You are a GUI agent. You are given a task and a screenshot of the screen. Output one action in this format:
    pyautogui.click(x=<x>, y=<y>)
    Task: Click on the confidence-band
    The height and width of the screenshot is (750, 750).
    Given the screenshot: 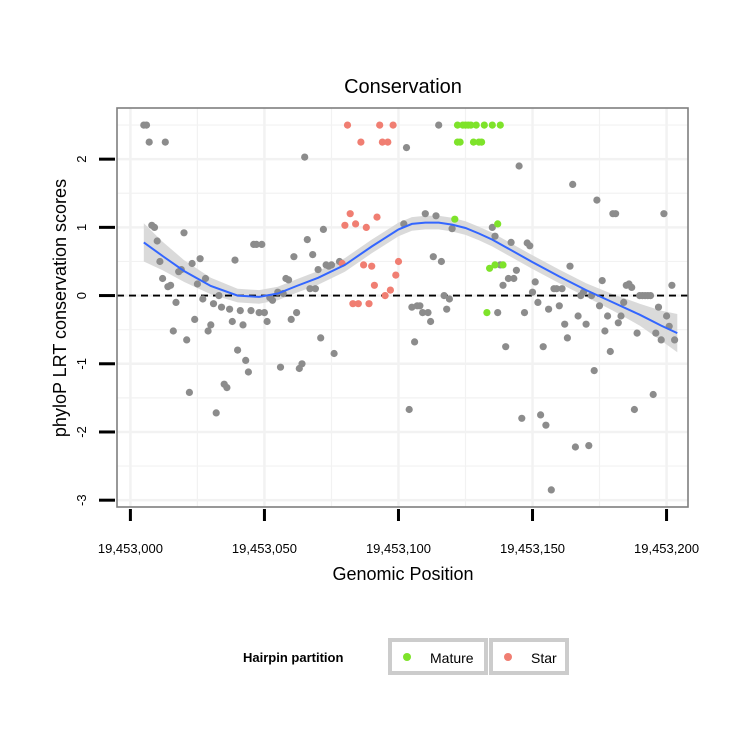 What is the action you would take?
    pyautogui.click(x=410, y=284)
    